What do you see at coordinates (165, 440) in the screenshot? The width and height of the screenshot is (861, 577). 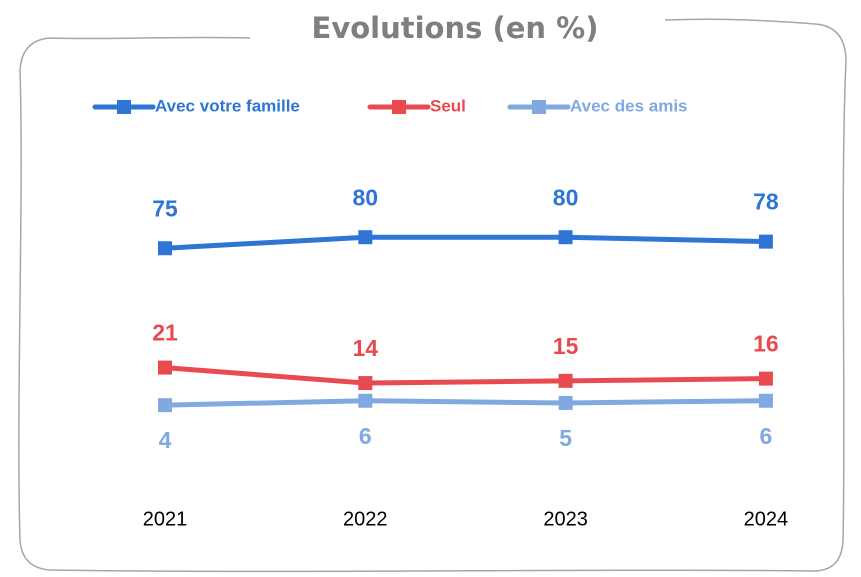 I see `data-label: 4` at bounding box center [165, 440].